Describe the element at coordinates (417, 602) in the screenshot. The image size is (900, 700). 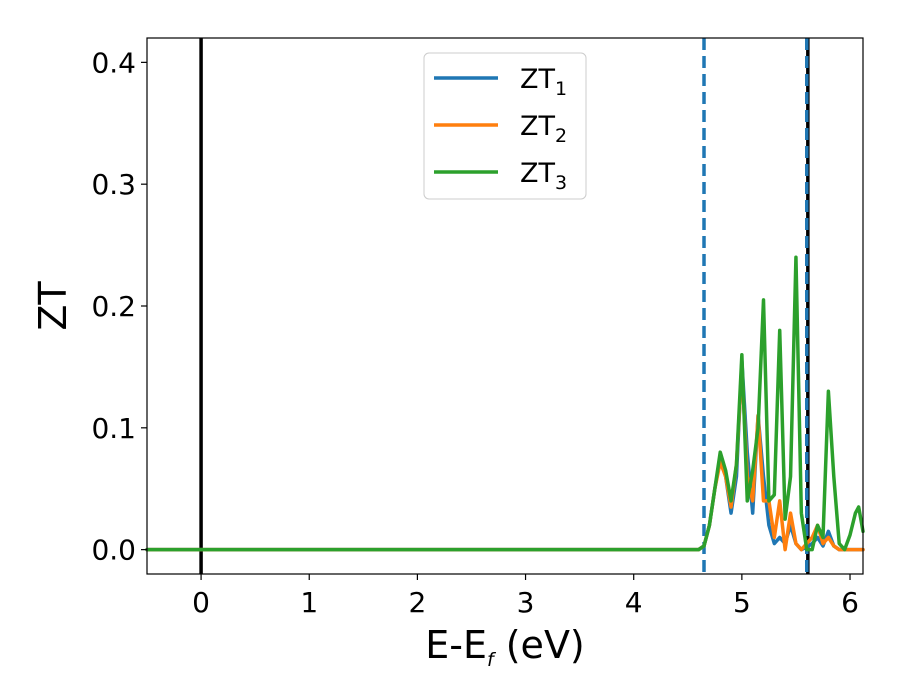
I see `x-tick-label: 2` at that location.